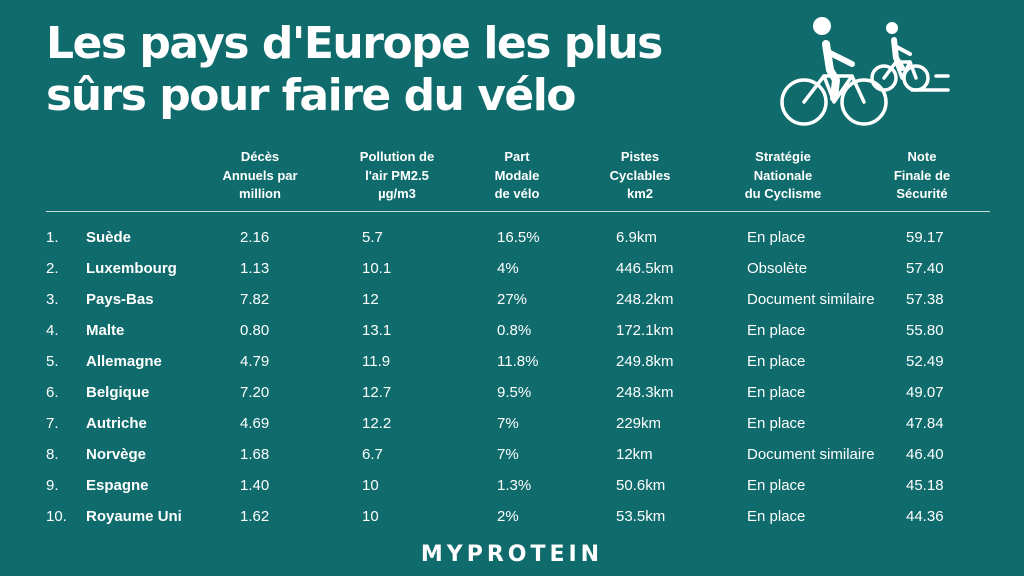 The height and width of the screenshot is (576, 1024). Describe the element at coordinates (52, 423) in the screenshot. I see `rank-cell: 7.` at that location.